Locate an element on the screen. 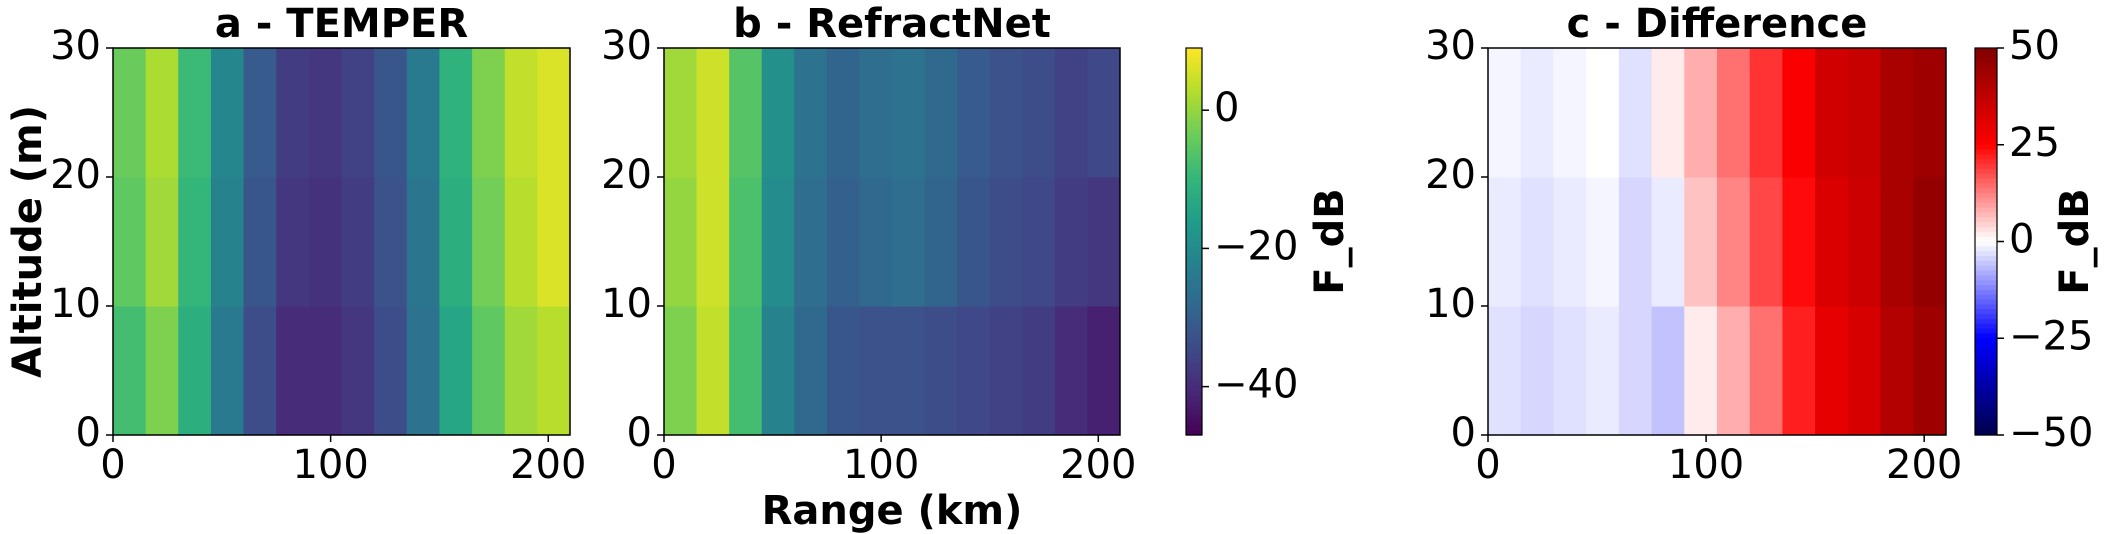 This screenshot has width=2126, height=534. colorbar-tick-label: −40 is located at coordinates (1256, 385).